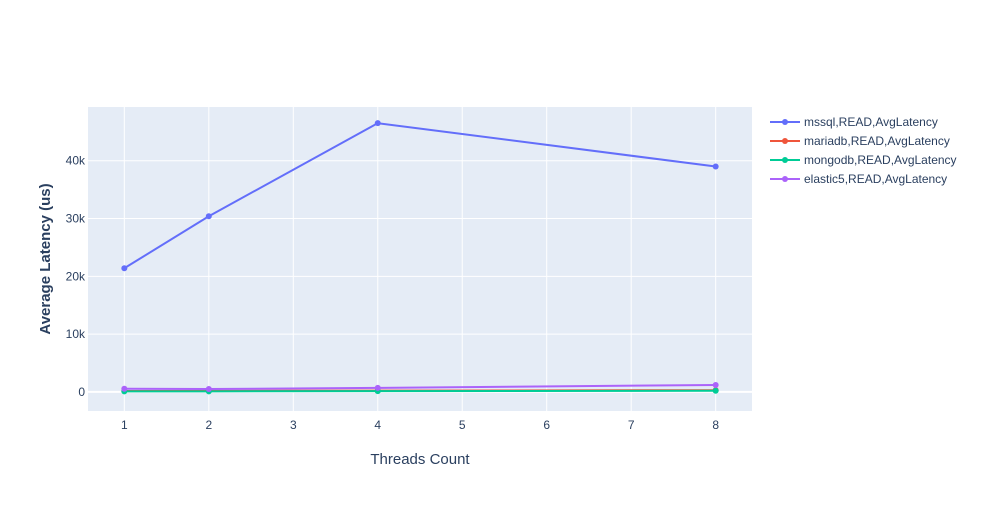 This screenshot has width=1000, height=505. I want to click on y-tick-label: 10k, so click(76, 334).